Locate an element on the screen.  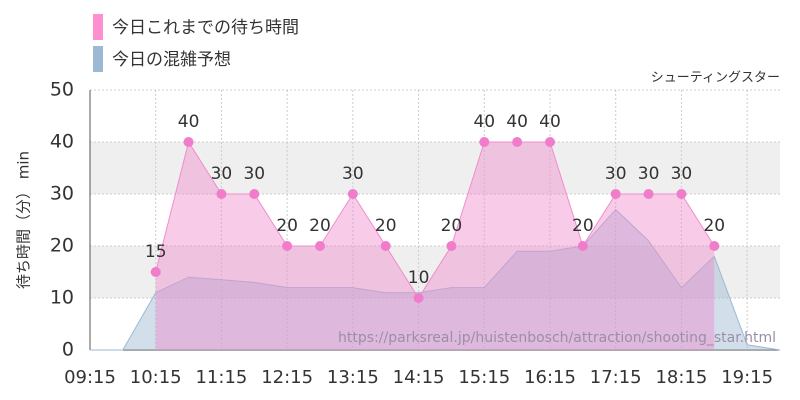
legend-label: 今日これまでの待ち時間 is located at coordinates (205, 28).